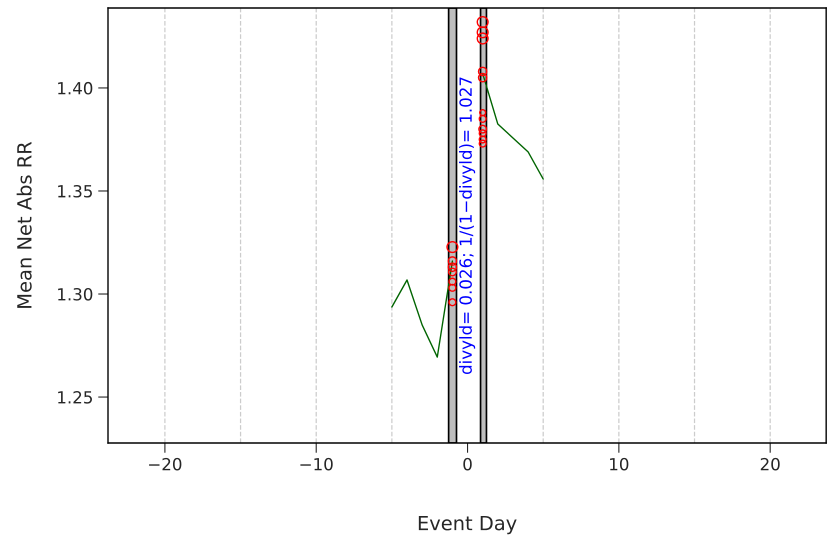  What do you see at coordinates (75, 397) in the screenshot?
I see `y-tick-label: 1.25` at bounding box center [75, 397].